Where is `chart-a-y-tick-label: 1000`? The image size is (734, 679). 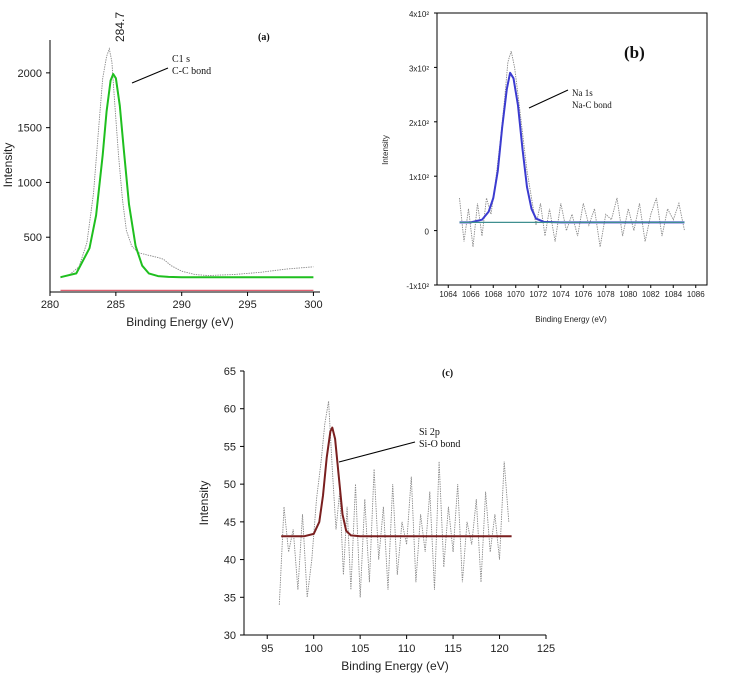
chart-a-y-tick-label: 1000 is located at coordinates (30, 183).